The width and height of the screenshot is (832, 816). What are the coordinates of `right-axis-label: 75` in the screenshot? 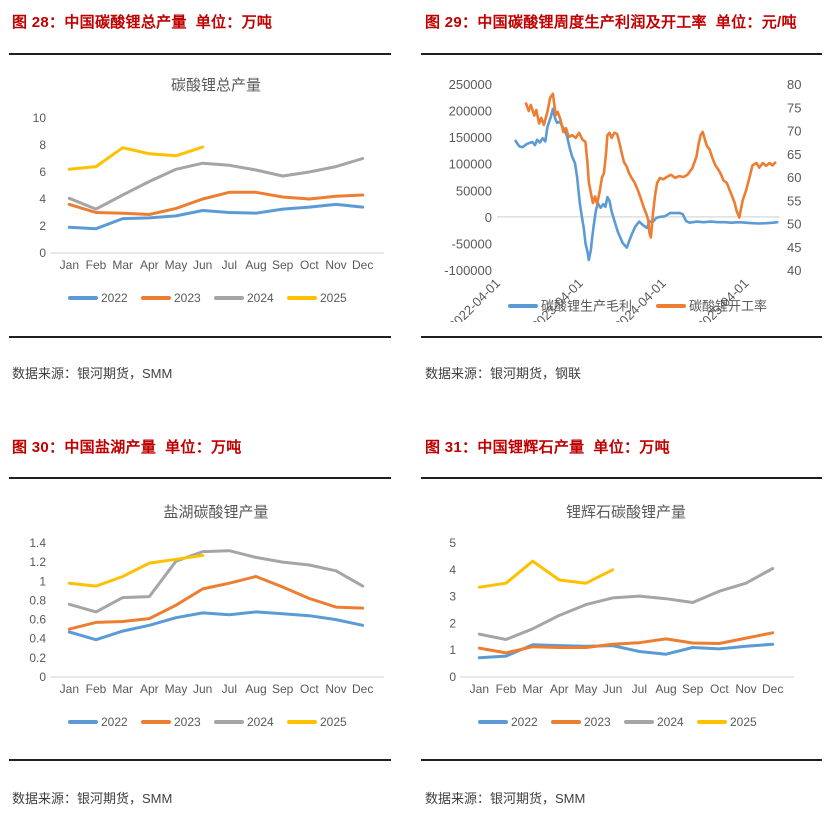 It's located at (794, 107).